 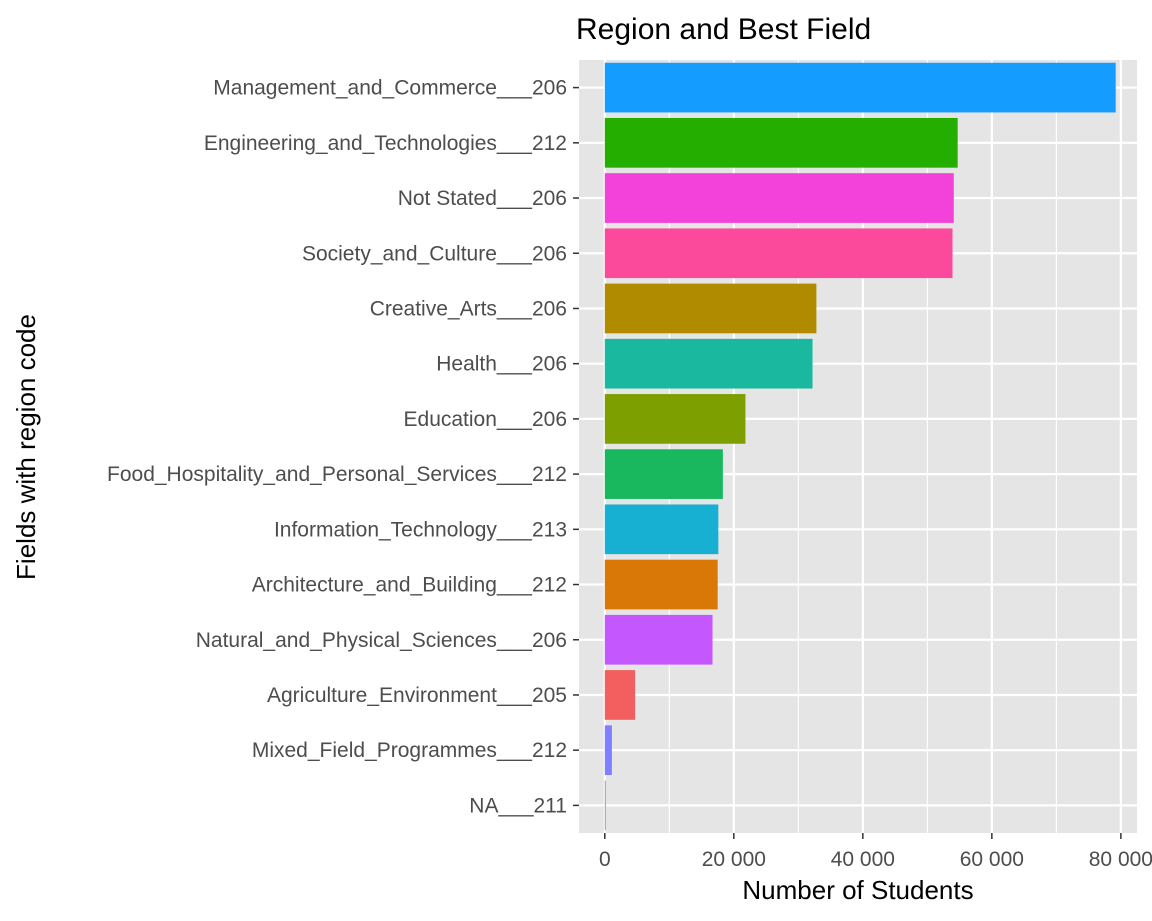 What do you see at coordinates (417, 695) in the screenshot?
I see `y-tick-label: Agriculture_Environment___205` at bounding box center [417, 695].